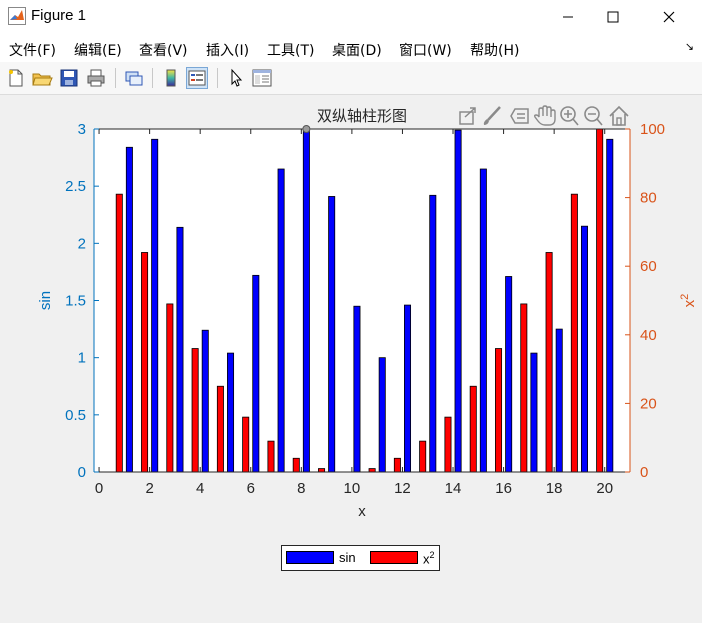 This screenshot has height=623, width=702. I want to click on export-icon, so click(467, 116).